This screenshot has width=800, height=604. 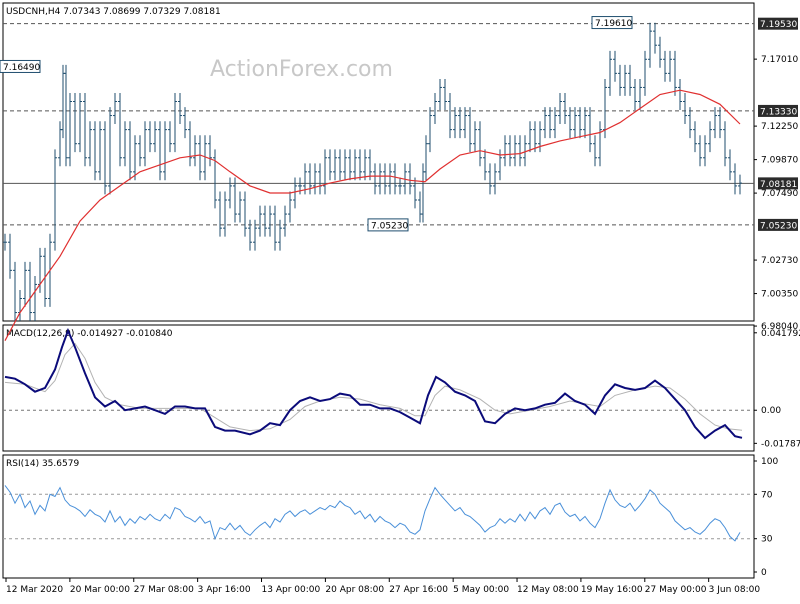 I want to click on price-y-tick-label: 7.17010, so click(x=779, y=60).